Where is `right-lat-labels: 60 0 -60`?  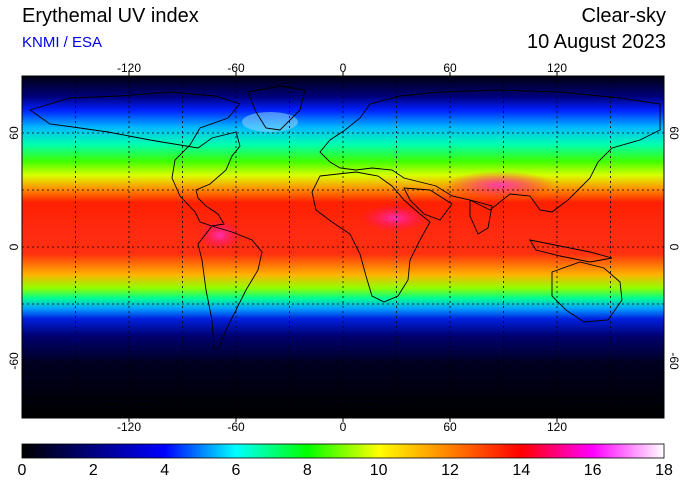
right-lat-labels: 60 0 -60 is located at coordinates (674, 248).